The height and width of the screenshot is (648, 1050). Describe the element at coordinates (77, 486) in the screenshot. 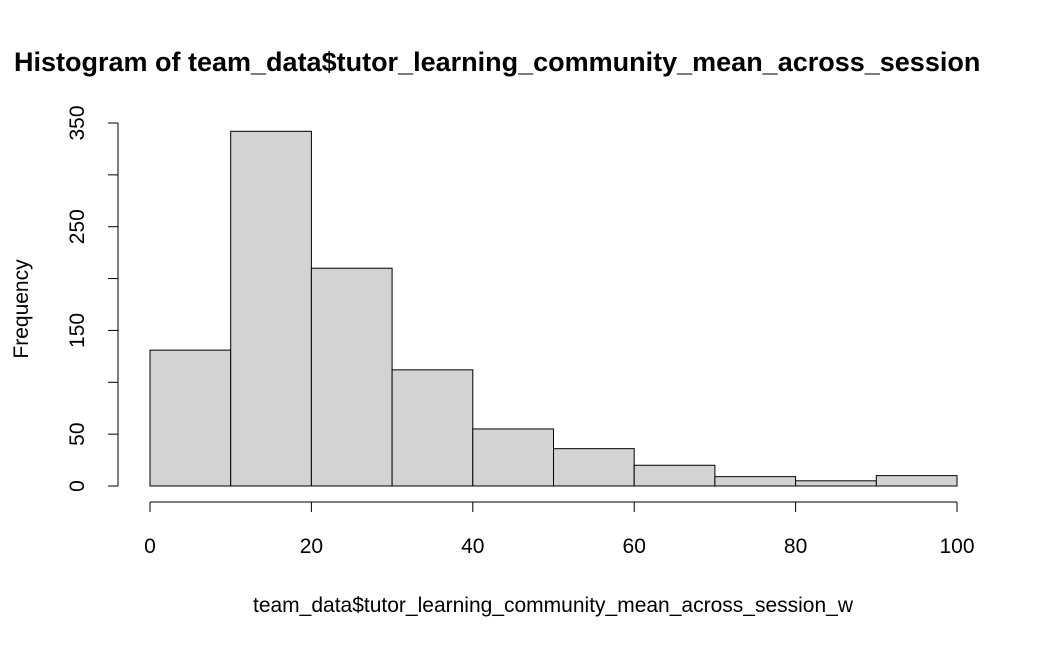

I see `y-tick-label: 0` at that location.